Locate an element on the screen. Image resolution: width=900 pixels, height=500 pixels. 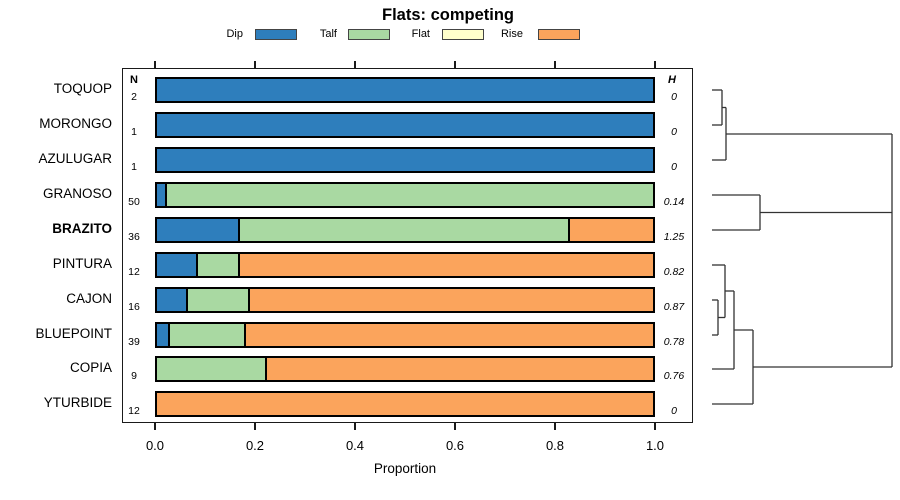
row-label: BRAZITO is located at coordinates (82, 228).